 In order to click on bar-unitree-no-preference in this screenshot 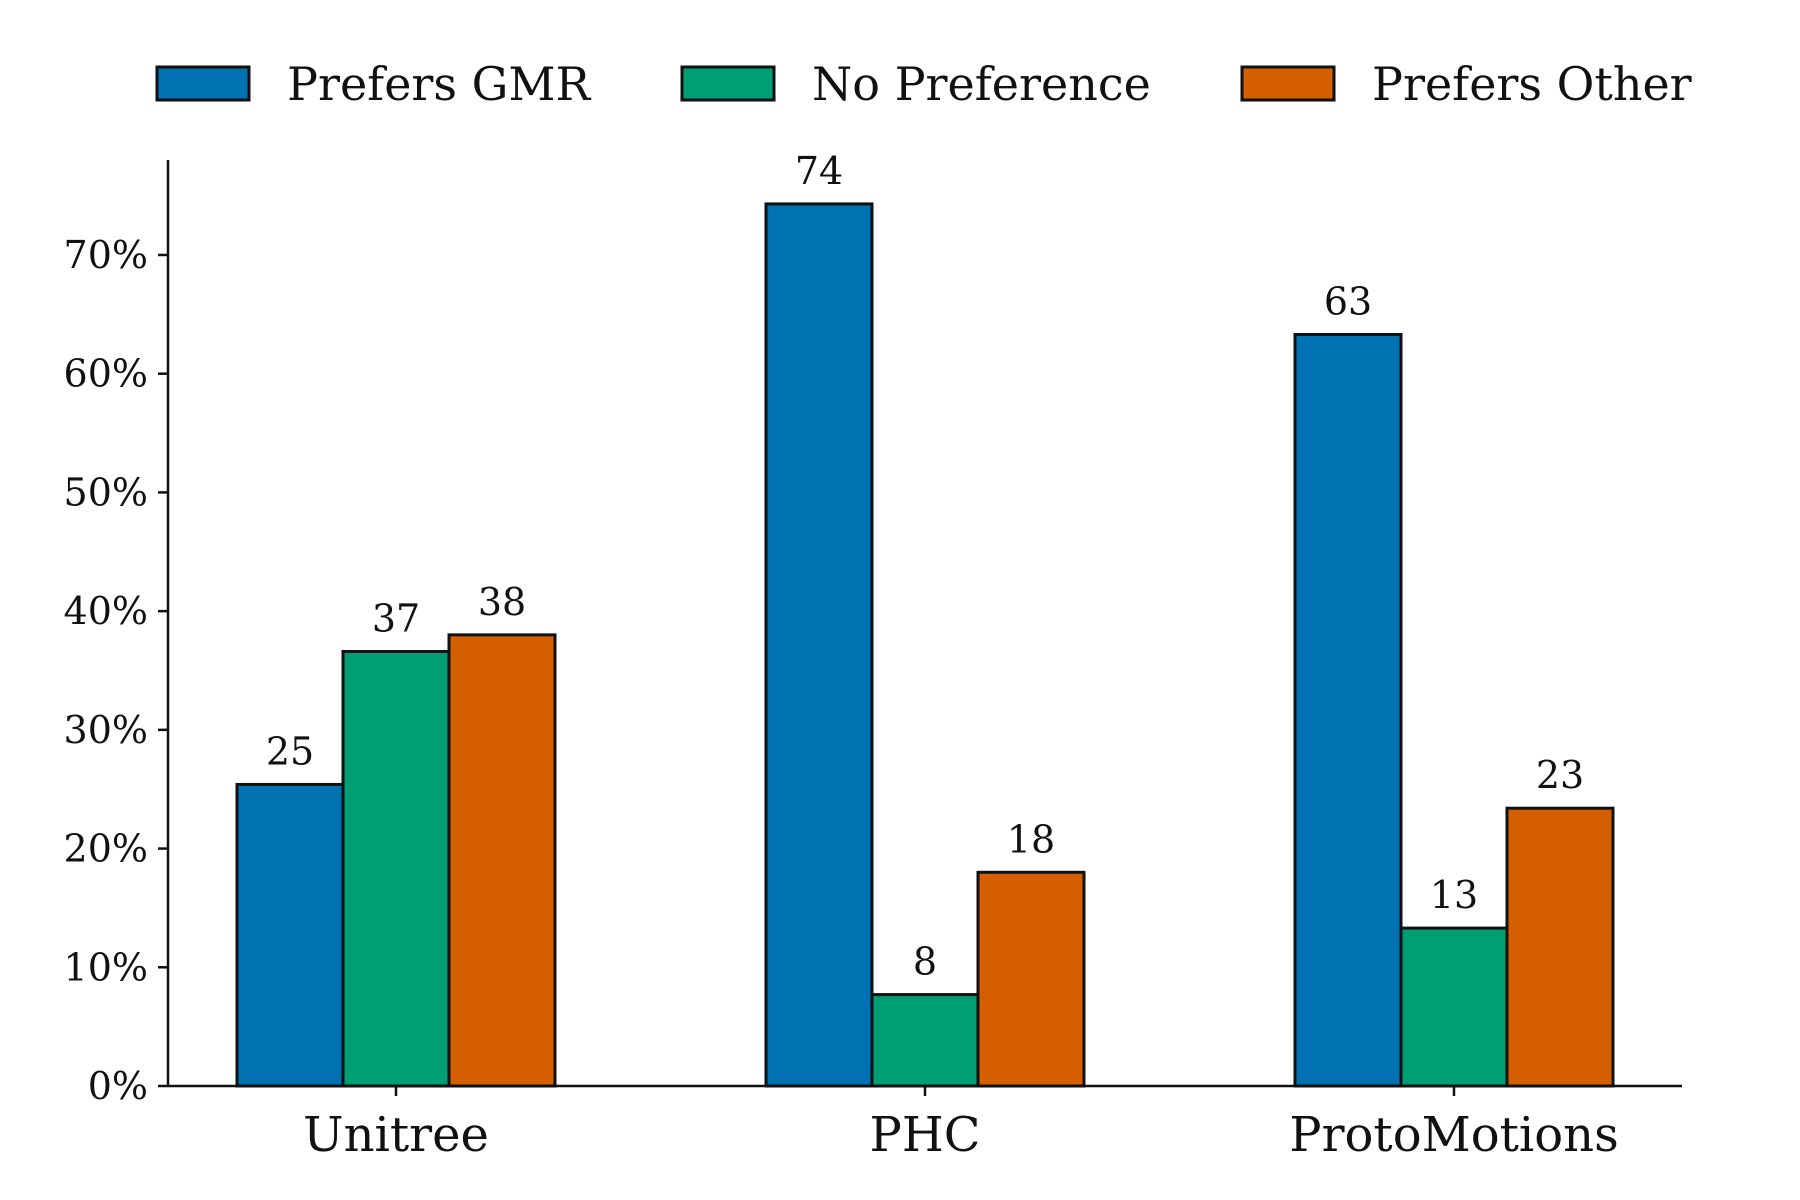, I will do `click(396, 868)`.